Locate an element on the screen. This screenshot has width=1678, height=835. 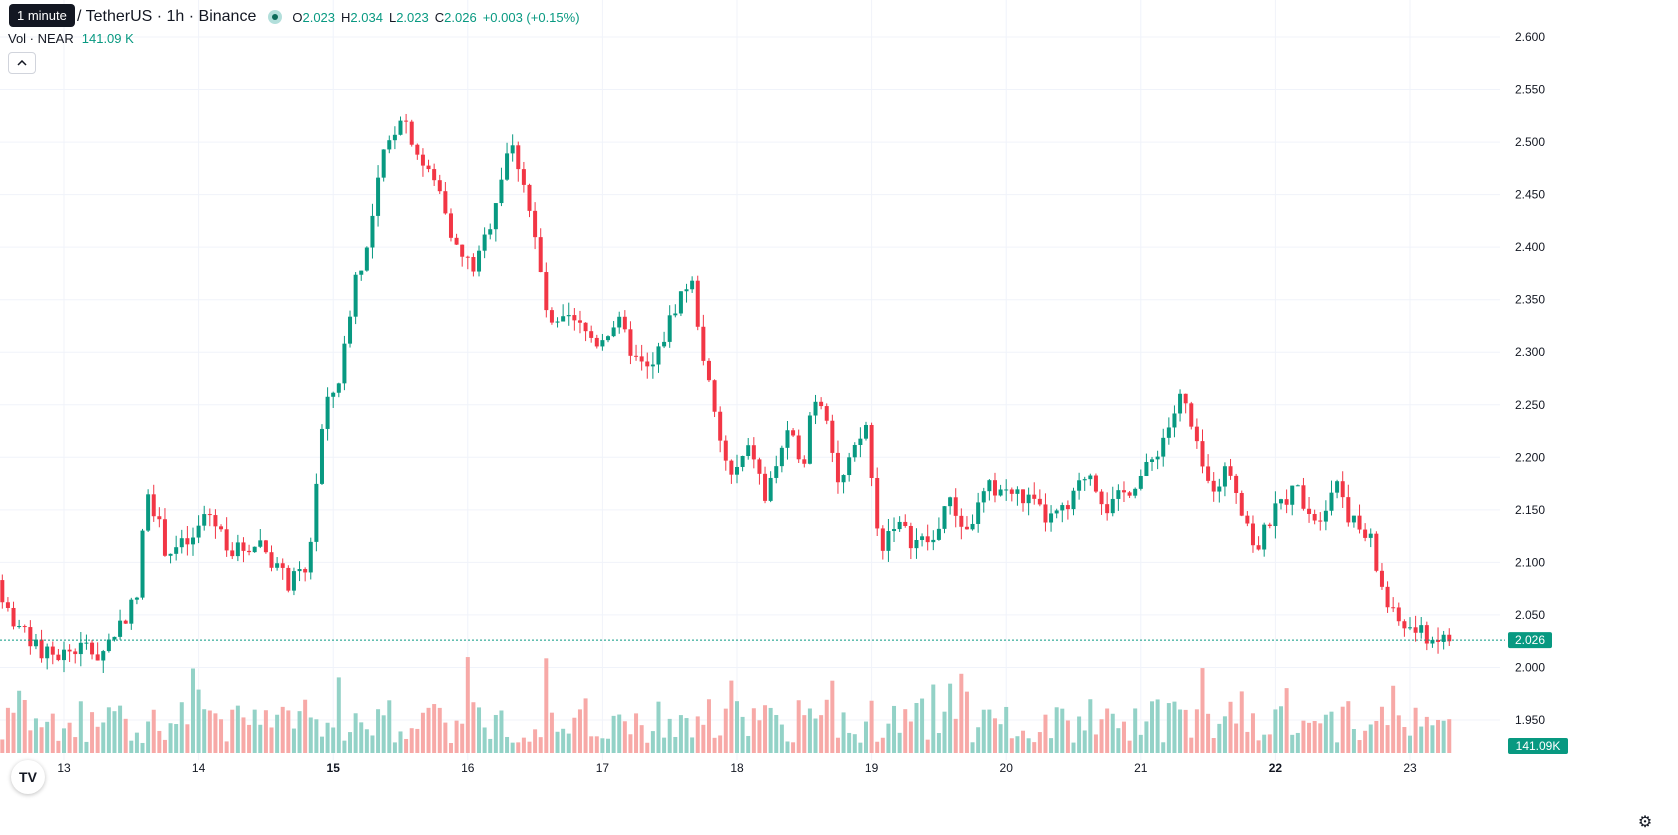
logo-text: TV is located at coordinates (28, 777).